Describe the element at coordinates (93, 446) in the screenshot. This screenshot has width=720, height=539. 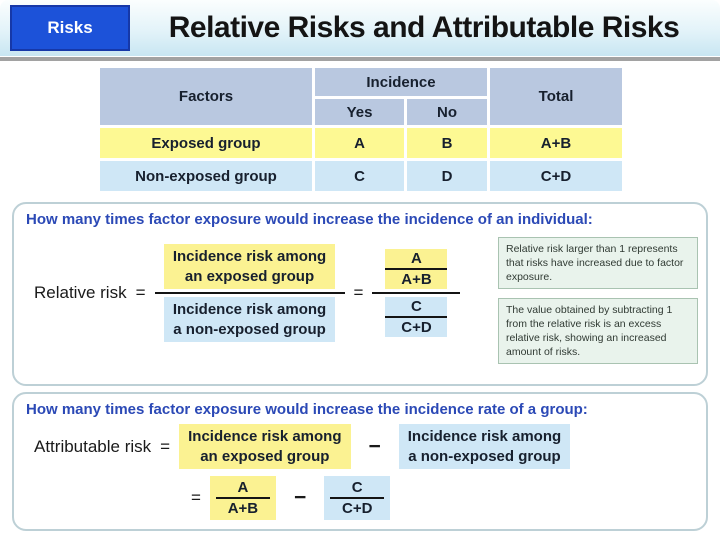
I see `attributable-risk-label: Attributable risk` at that location.